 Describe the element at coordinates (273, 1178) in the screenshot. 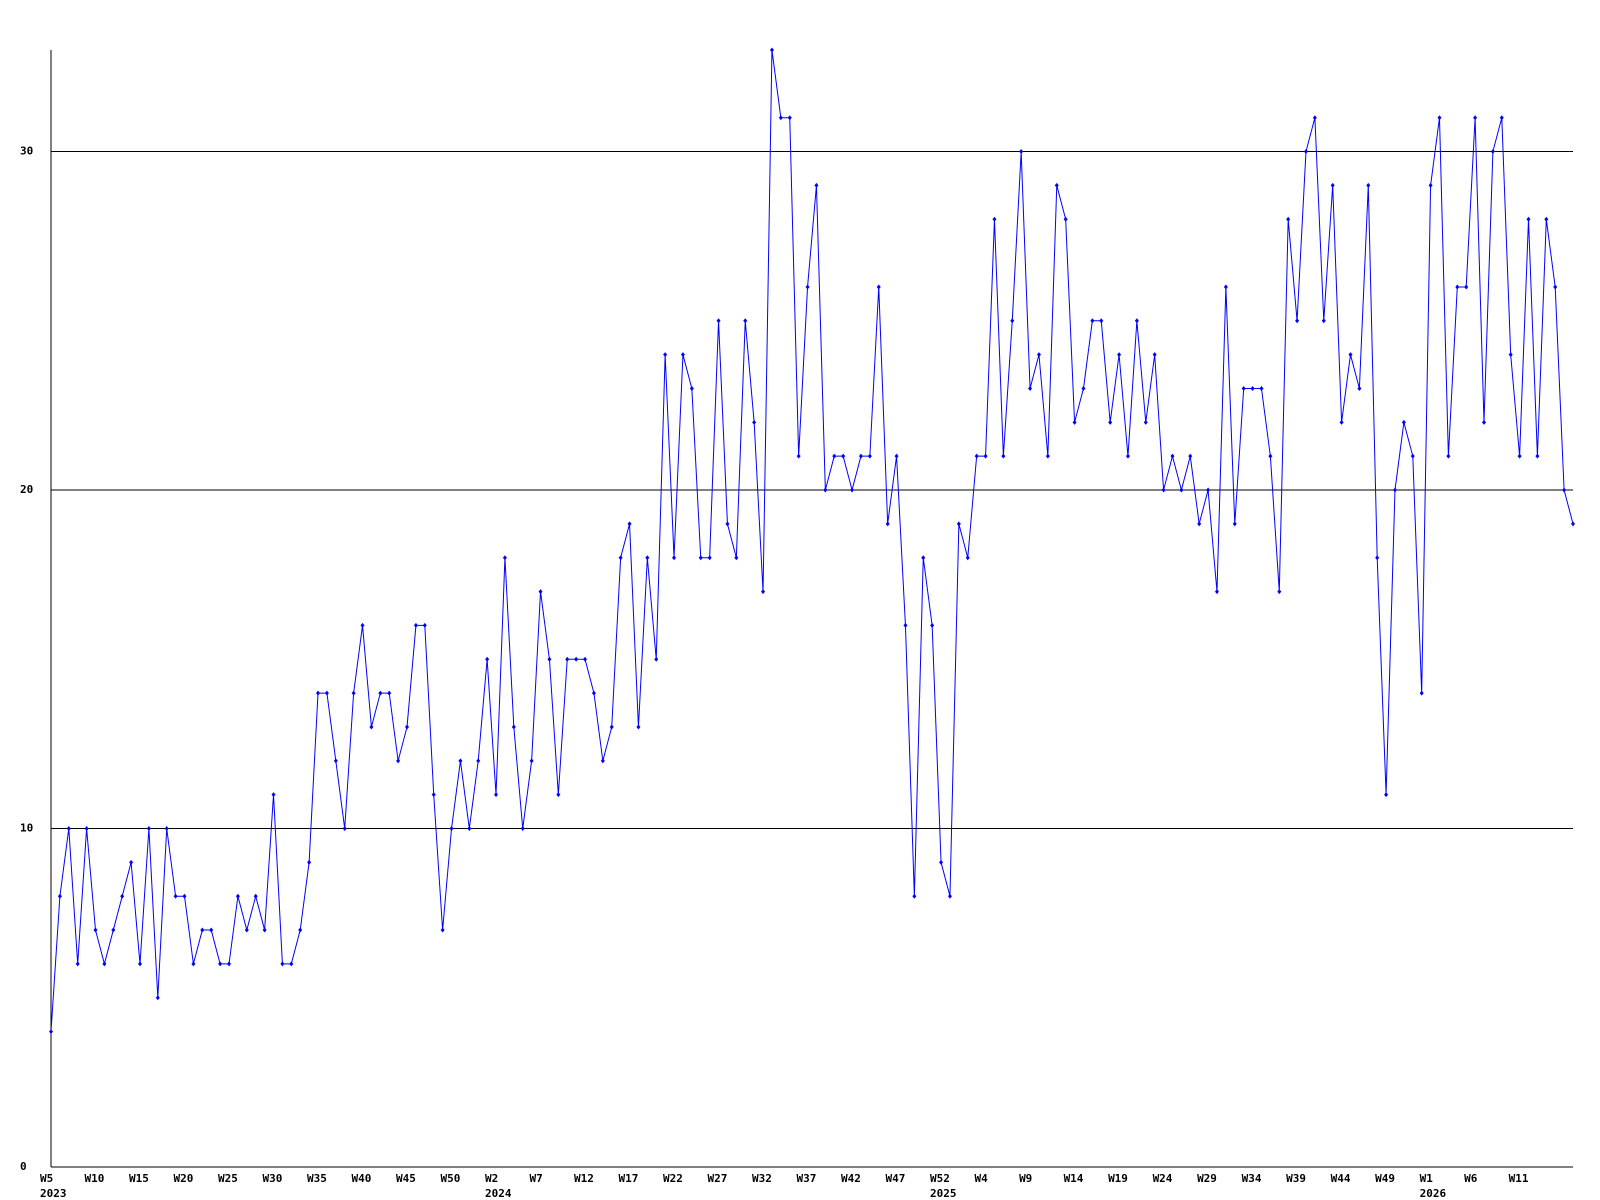

I see `x-tick-label: W30` at that location.